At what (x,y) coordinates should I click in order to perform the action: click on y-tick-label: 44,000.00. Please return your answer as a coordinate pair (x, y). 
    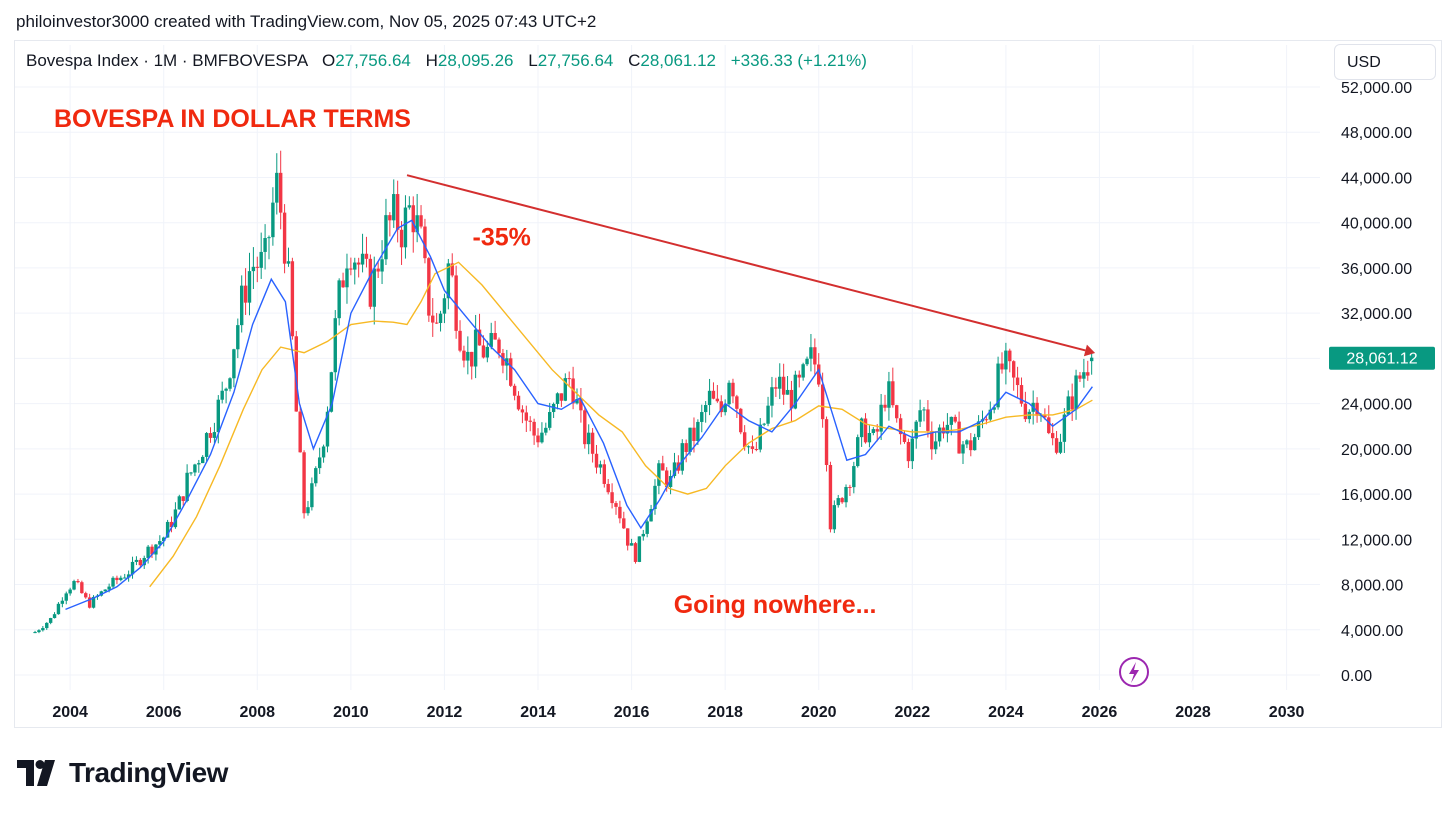
    Looking at the image, I should click on (1376, 178).